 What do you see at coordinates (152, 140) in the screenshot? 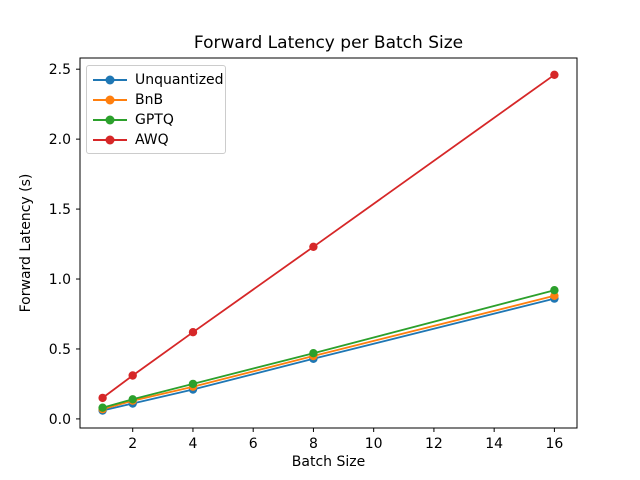
I see `legend-label: AWQ` at bounding box center [152, 140].